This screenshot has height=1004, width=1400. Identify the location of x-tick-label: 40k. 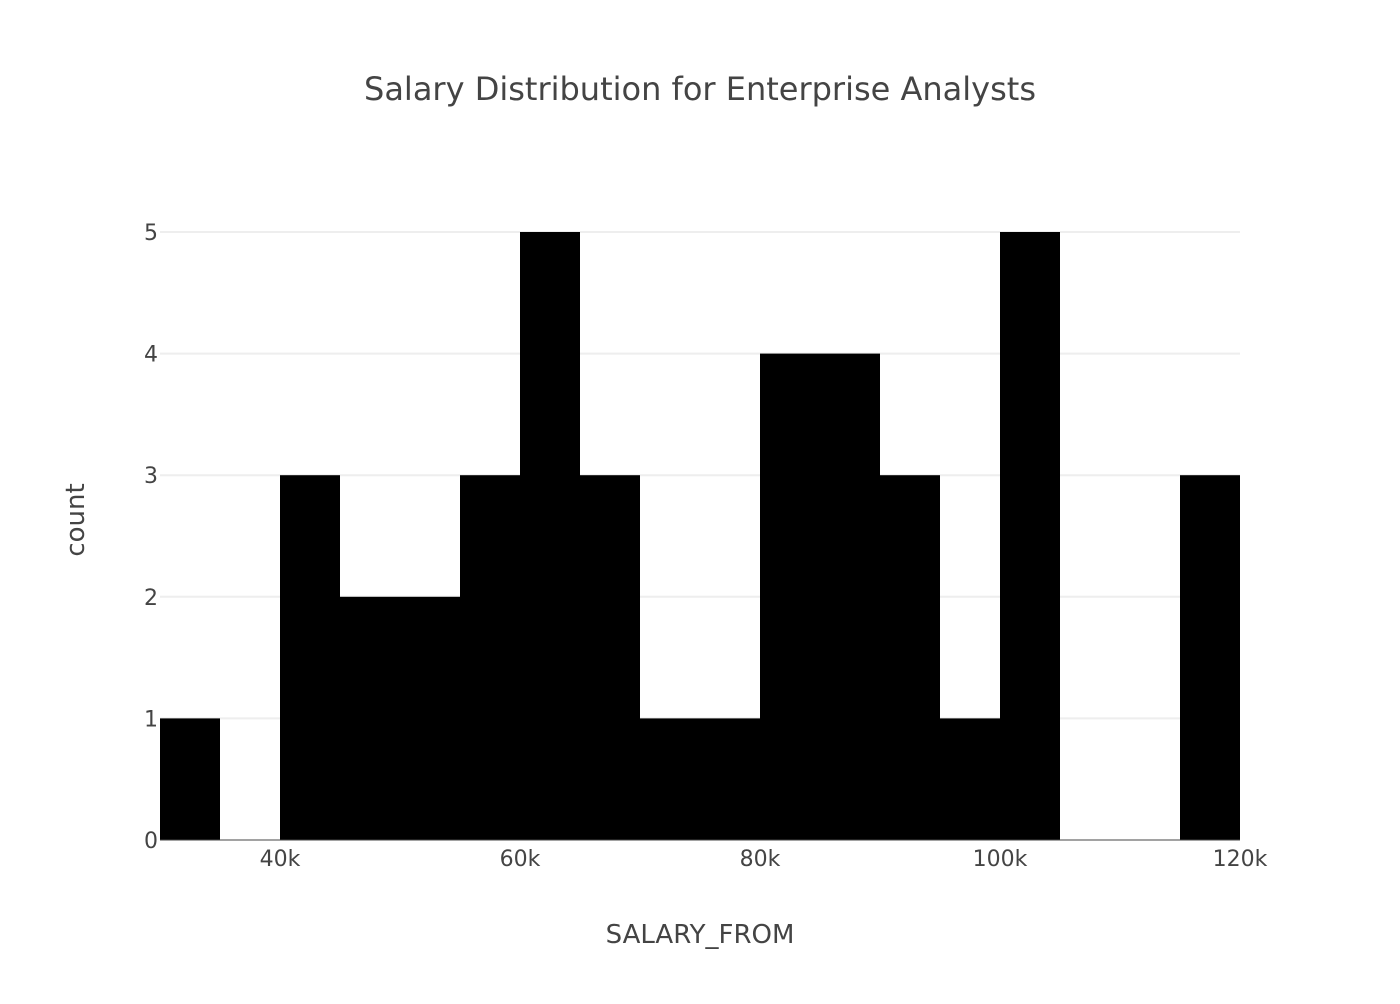
(280, 859).